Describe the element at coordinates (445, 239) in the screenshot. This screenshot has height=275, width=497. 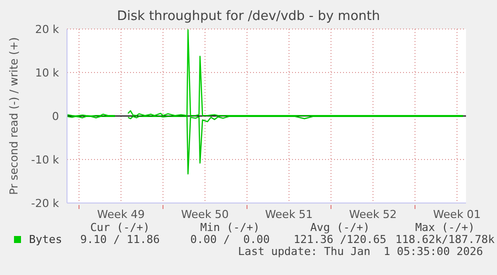
I see `text: 118.62k/187.78k` at that location.